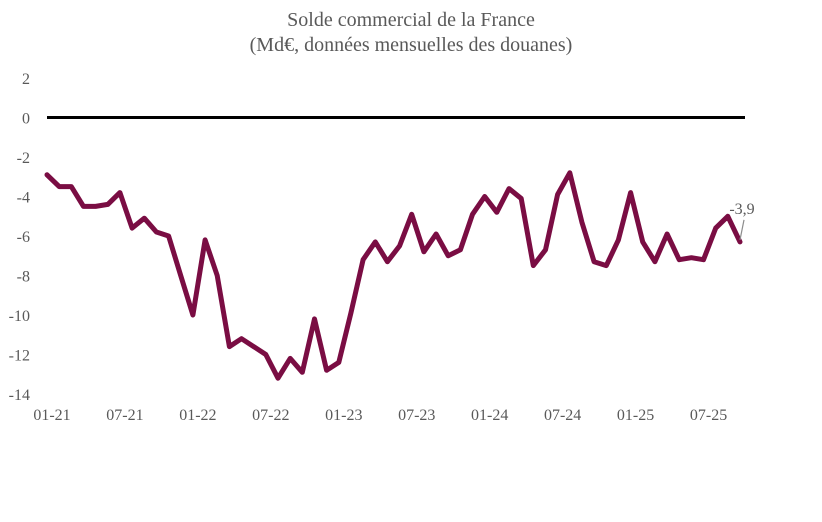 This screenshot has height=522, width=822. Describe the element at coordinates (23, 277) in the screenshot. I see `y-tick-label: -8` at that location.